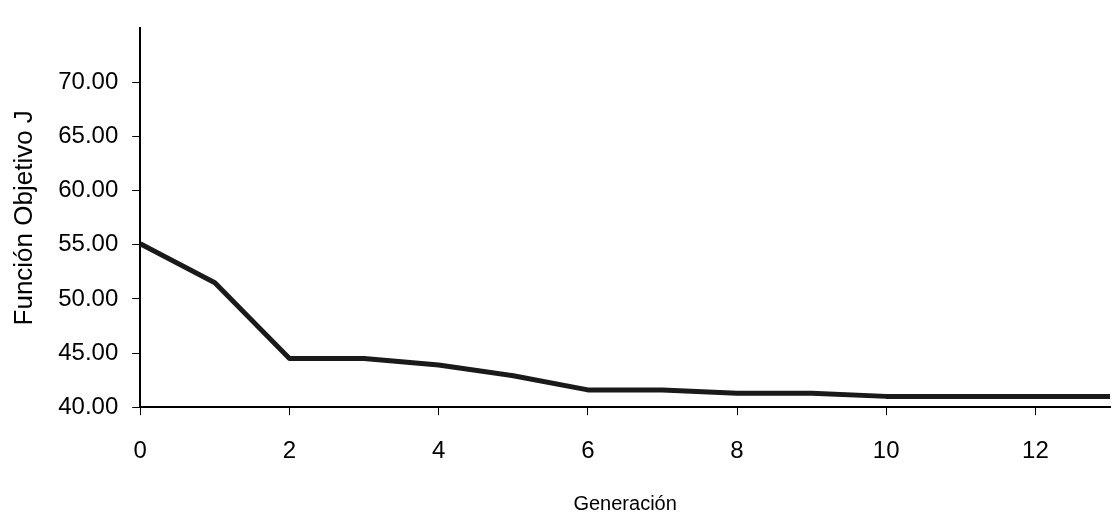 This screenshot has height=524, width=1113. Describe the element at coordinates (22, 218) in the screenshot. I see `y-axis-title: Función Objetivo J` at that location.